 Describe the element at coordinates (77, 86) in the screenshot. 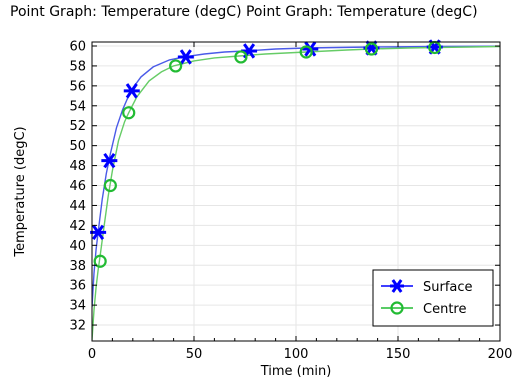

I see `y-tick-label: 56` at that location.